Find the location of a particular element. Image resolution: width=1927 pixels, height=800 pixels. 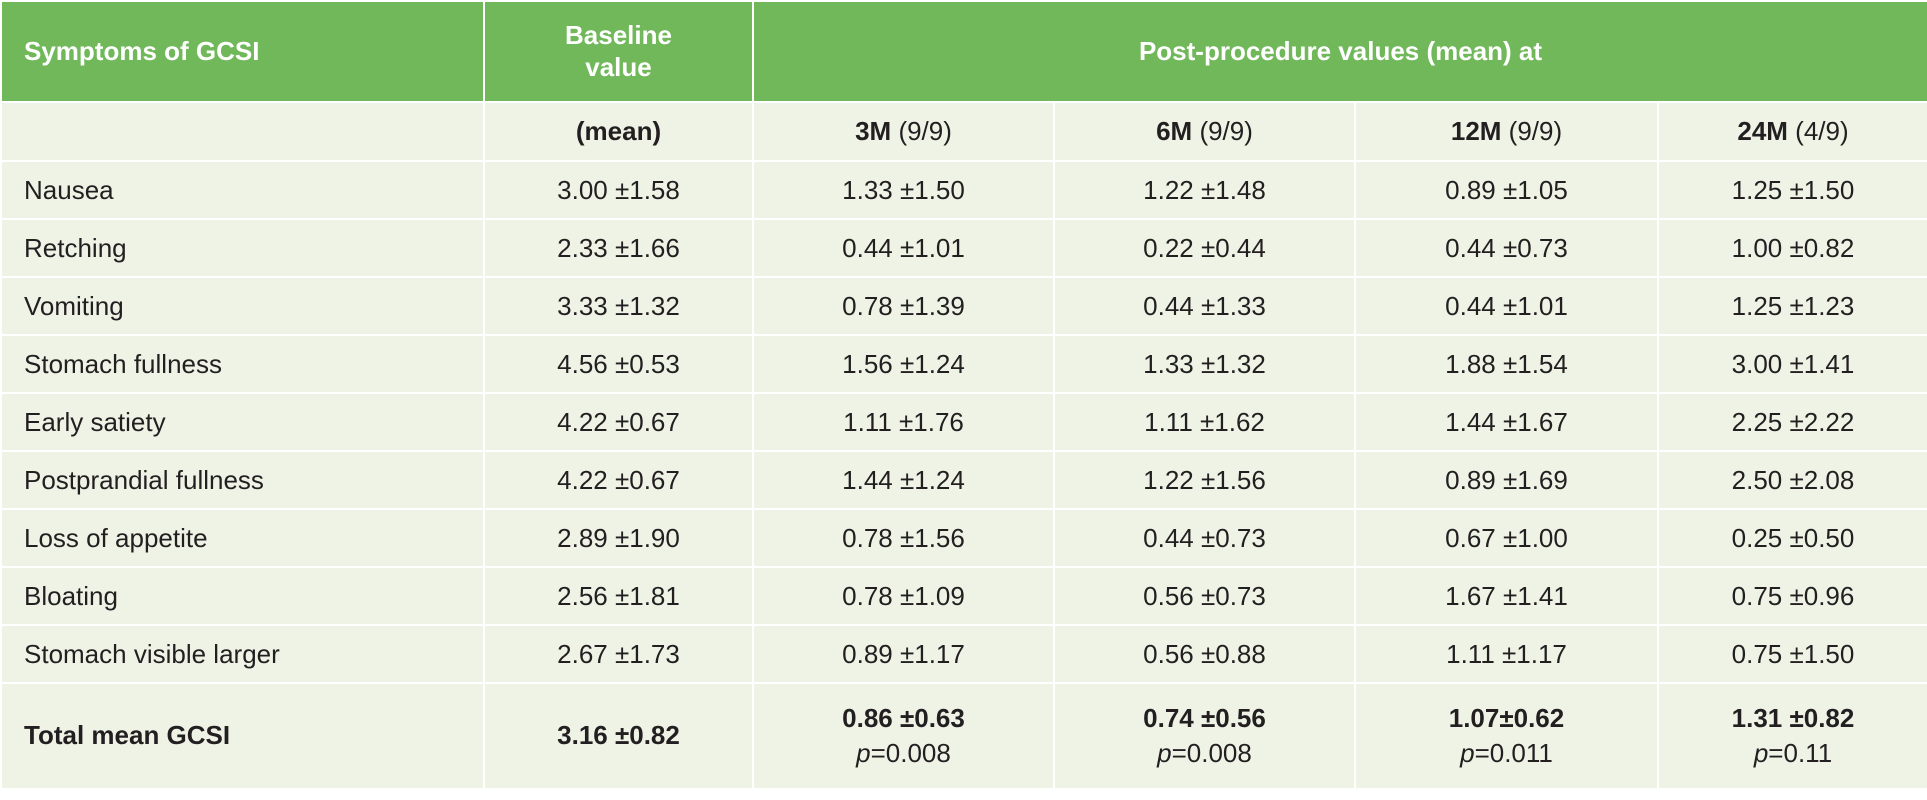

symptom-cell: Stomach visible larger is located at coordinates (242, 654).